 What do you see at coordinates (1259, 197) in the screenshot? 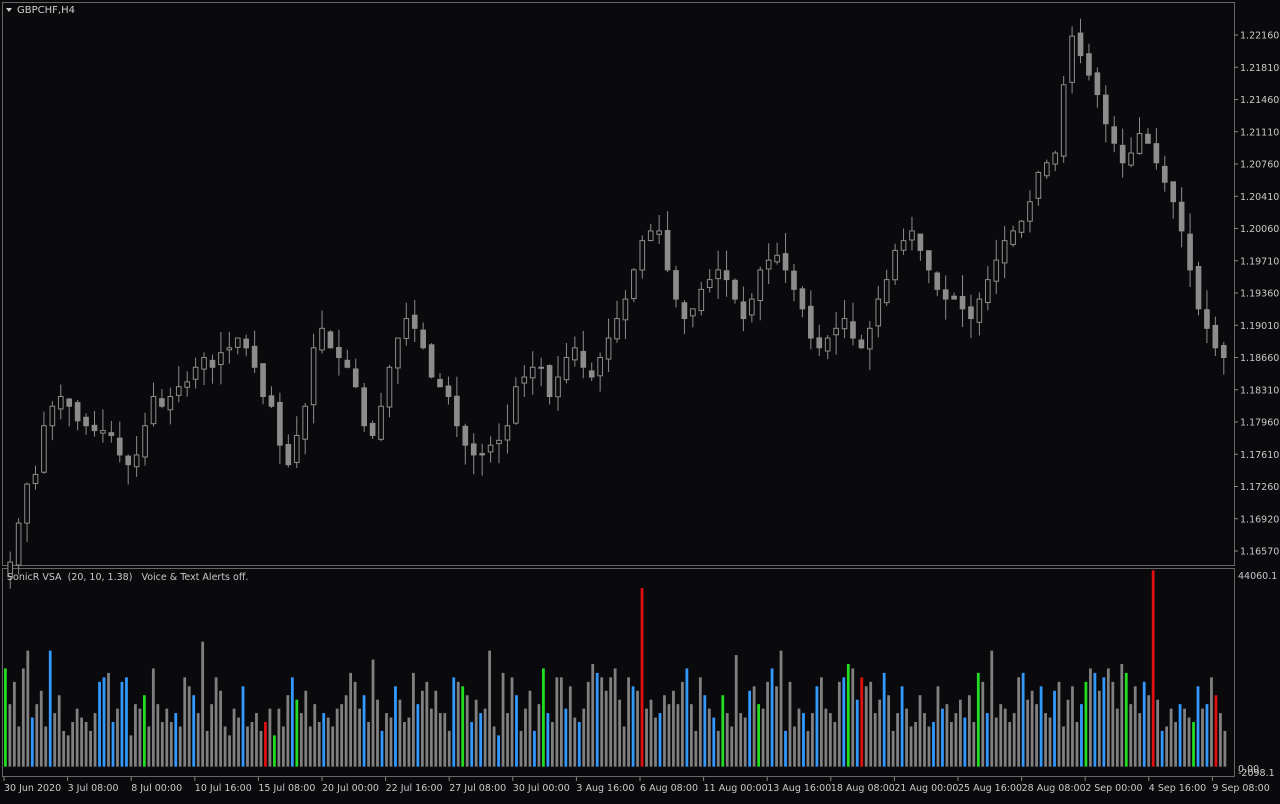
I see `price-tick-label: 1.20410` at bounding box center [1259, 197].